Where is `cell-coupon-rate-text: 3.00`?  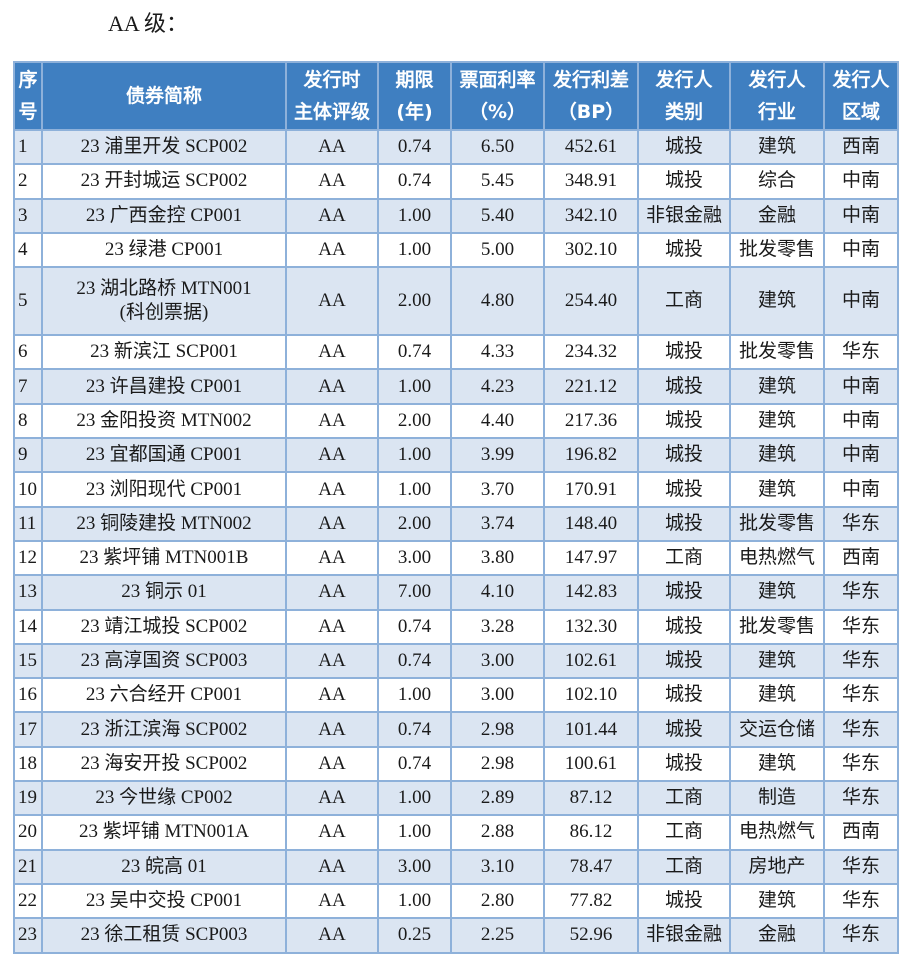 cell-coupon-rate-text: 3.00 is located at coordinates (497, 695).